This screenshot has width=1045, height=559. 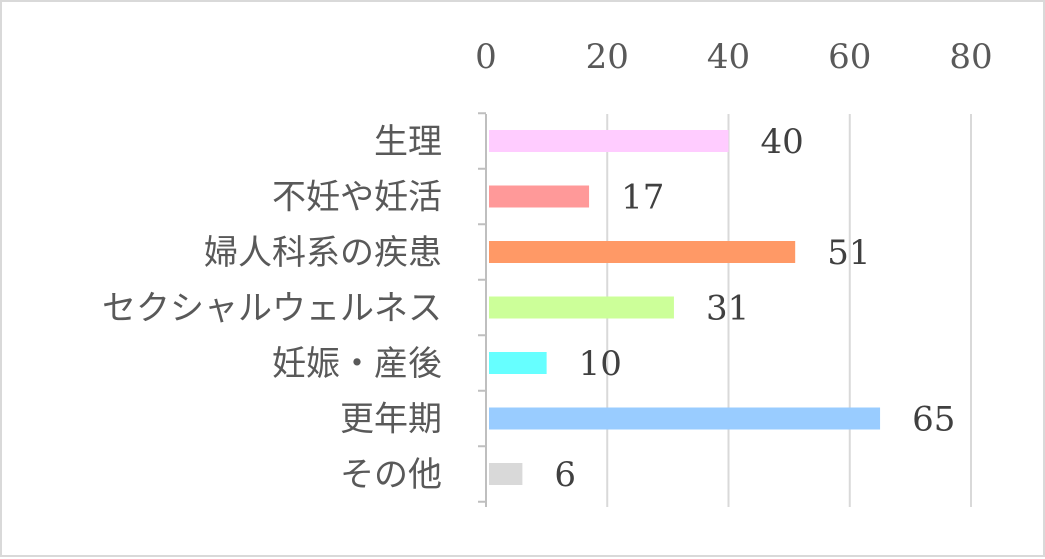 What do you see at coordinates (848, 253) in the screenshot?
I see `data-label: 51` at bounding box center [848, 253].